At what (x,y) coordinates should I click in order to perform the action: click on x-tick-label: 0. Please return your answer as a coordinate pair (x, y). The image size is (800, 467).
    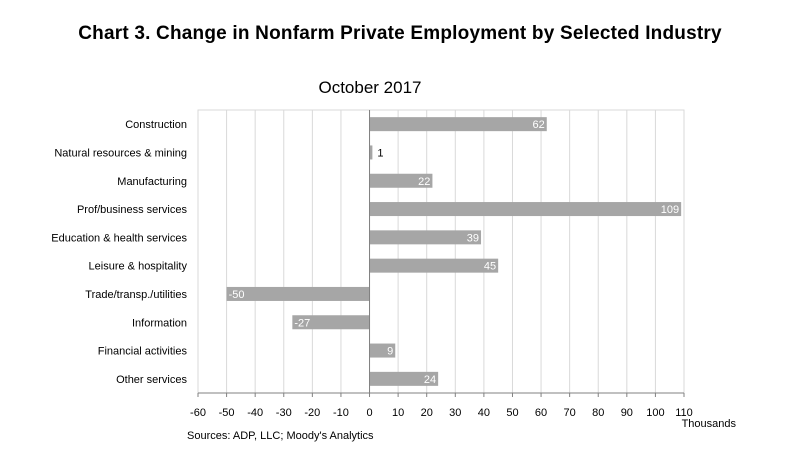
    Looking at the image, I should click on (369, 413).